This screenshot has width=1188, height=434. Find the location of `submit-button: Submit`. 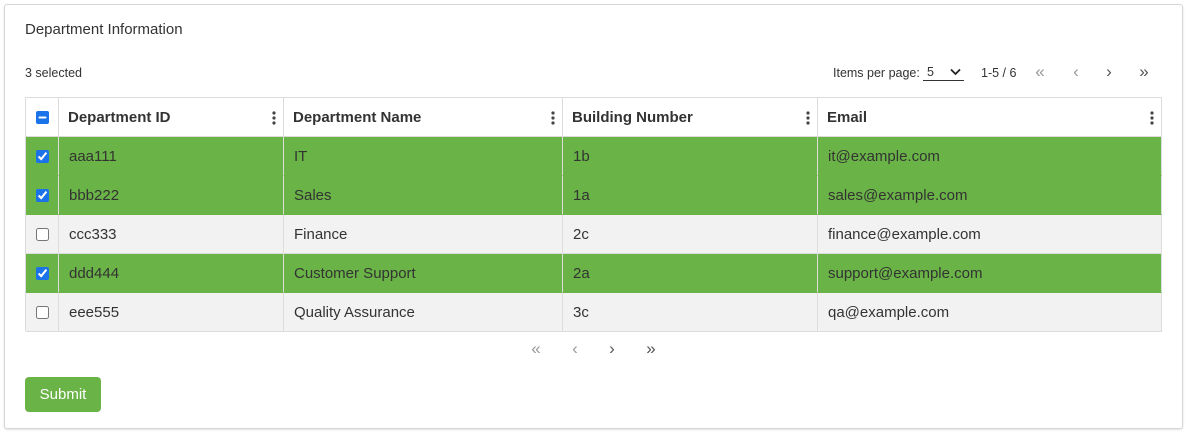

submit-button: Submit is located at coordinates (63, 394).